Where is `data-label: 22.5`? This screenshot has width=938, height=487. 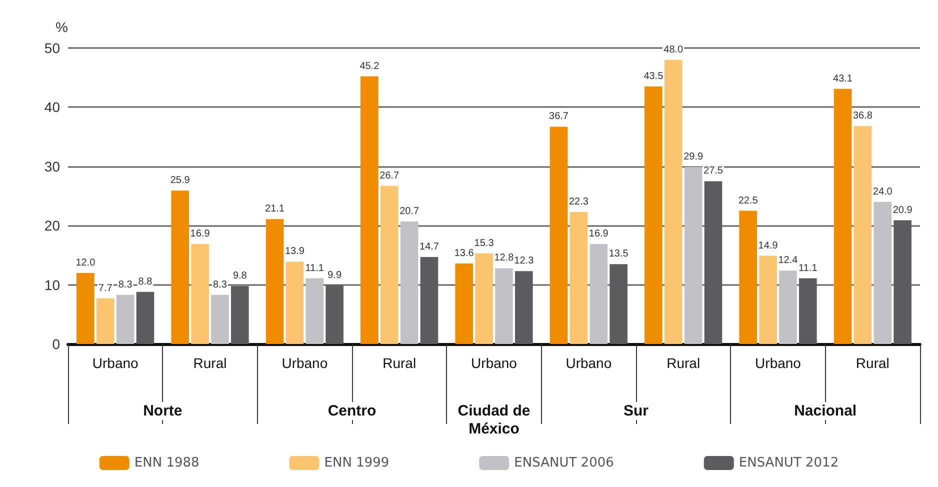
data-label: 22.5 is located at coordinates (748, 200).